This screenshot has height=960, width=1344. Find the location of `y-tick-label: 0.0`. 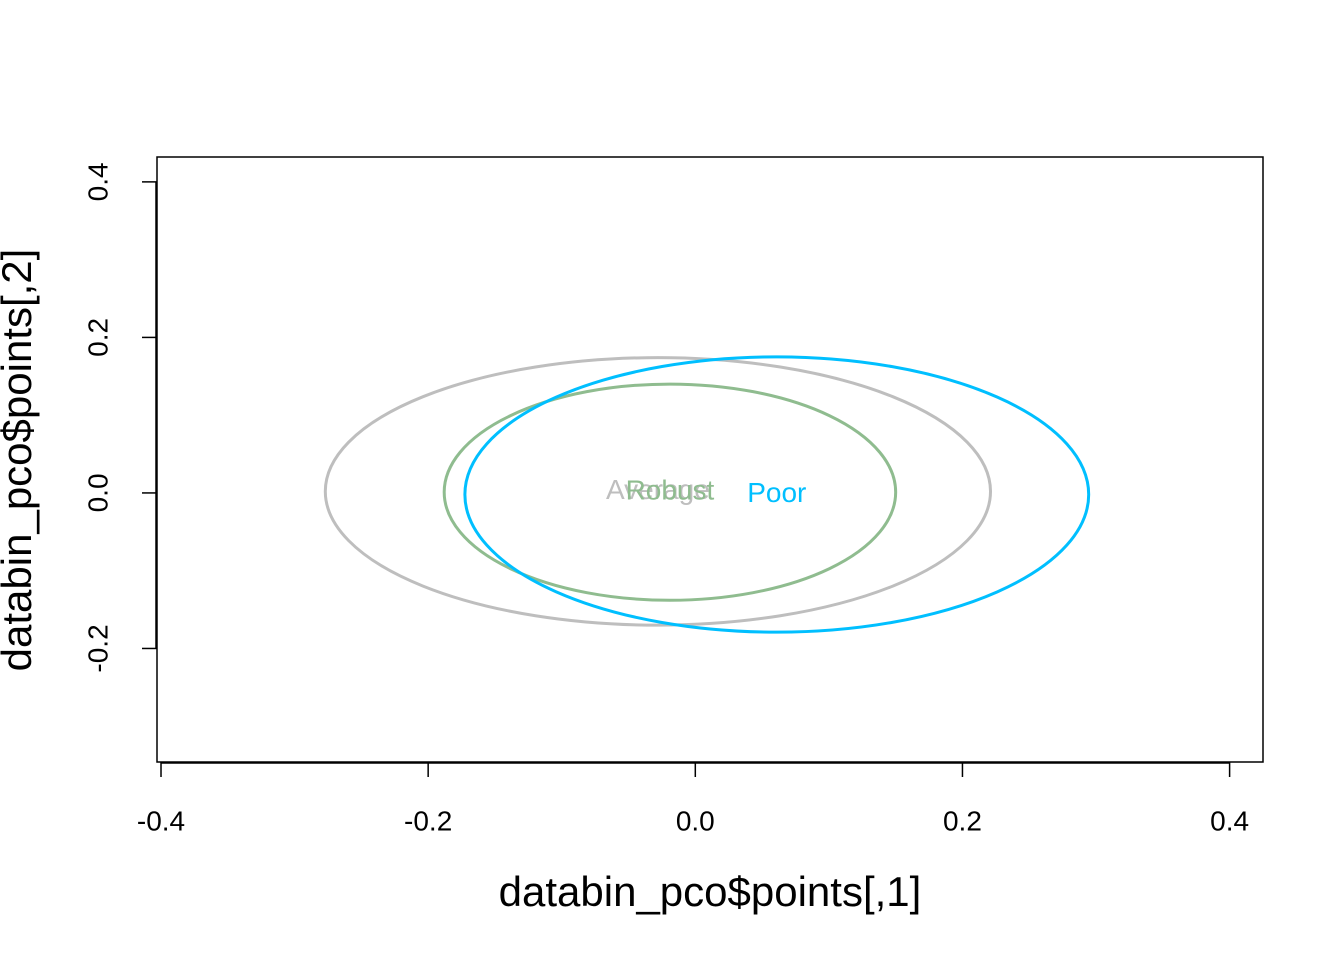

y-tick-label: 0.0 is located at coordinates (97, 492).